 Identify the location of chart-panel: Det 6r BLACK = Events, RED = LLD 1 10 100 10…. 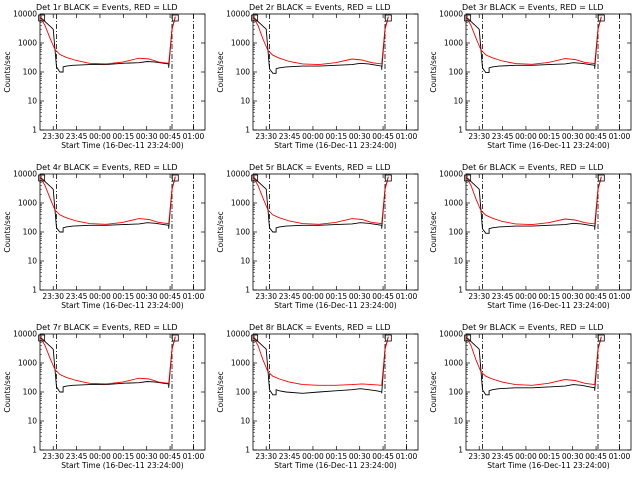
(530, 236).